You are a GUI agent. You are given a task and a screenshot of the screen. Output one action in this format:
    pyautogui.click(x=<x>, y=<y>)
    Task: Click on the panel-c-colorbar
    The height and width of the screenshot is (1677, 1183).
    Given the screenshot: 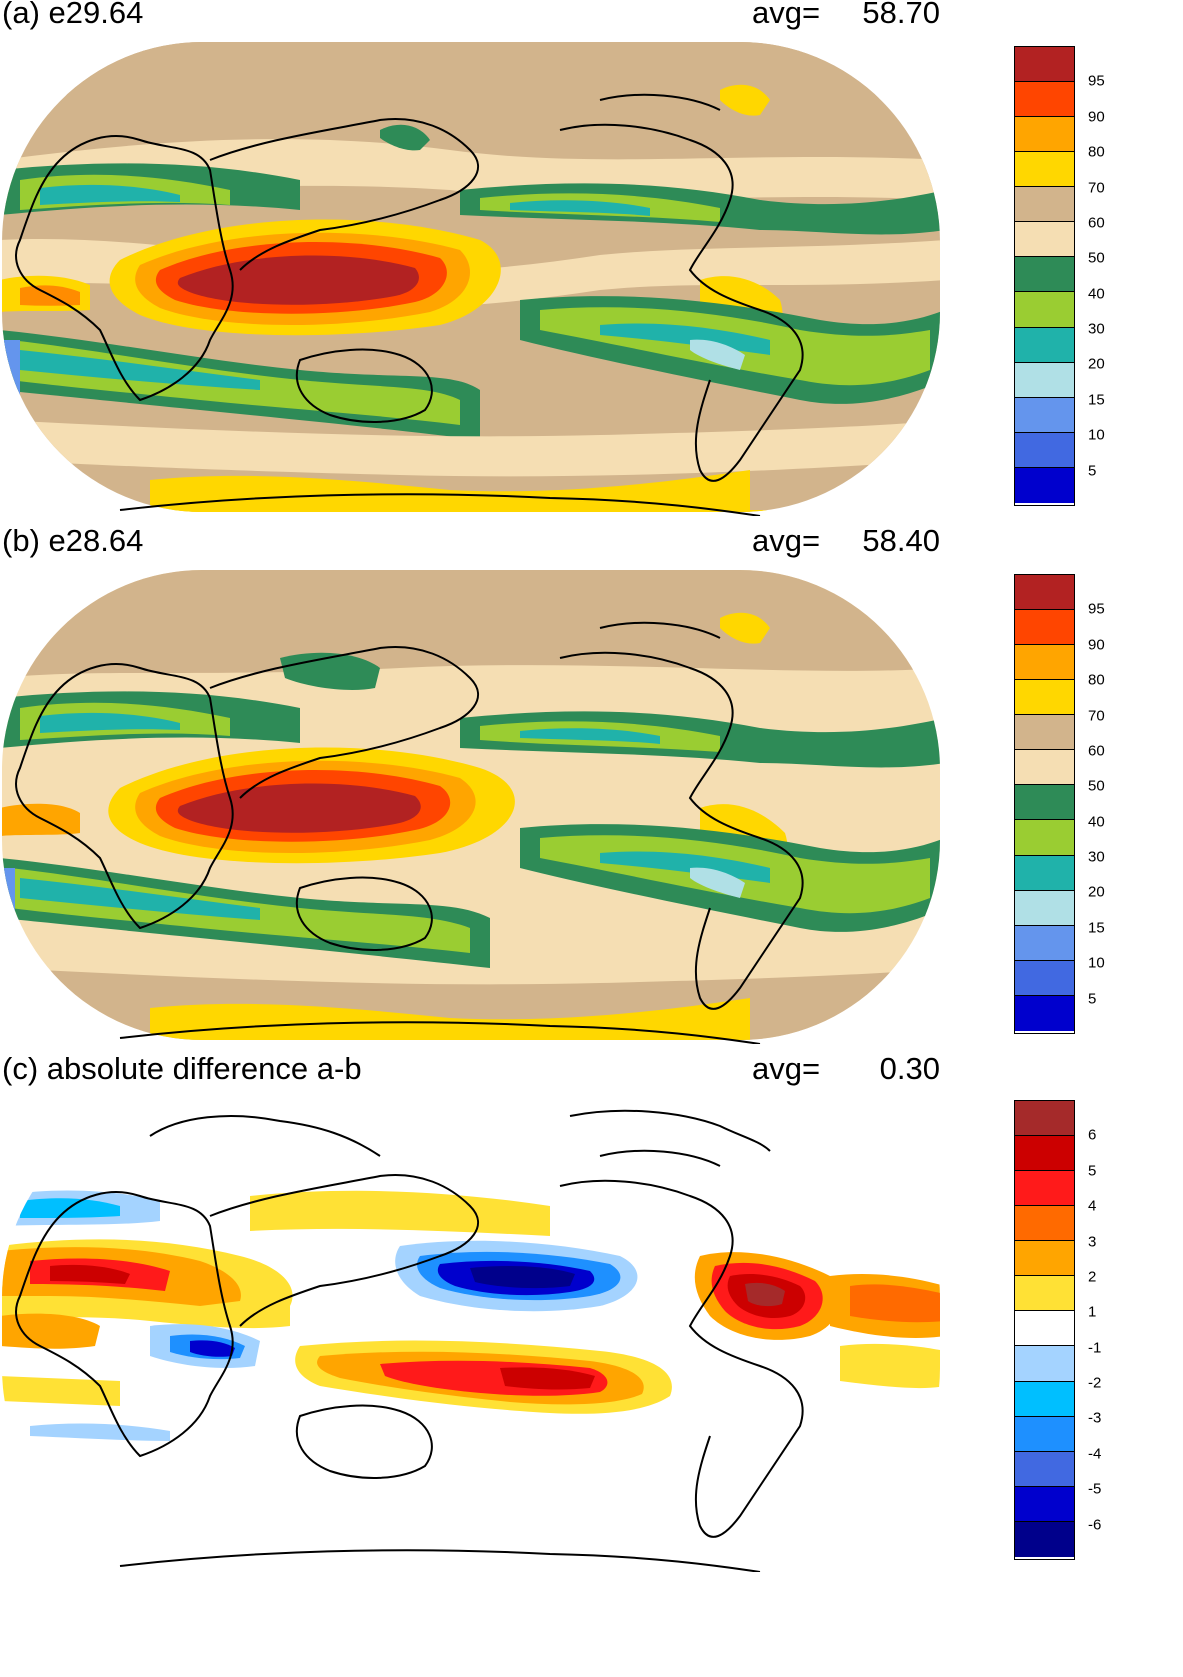 What is the action you would take?
    pyautogui.click(x=1044, y=1330)
    